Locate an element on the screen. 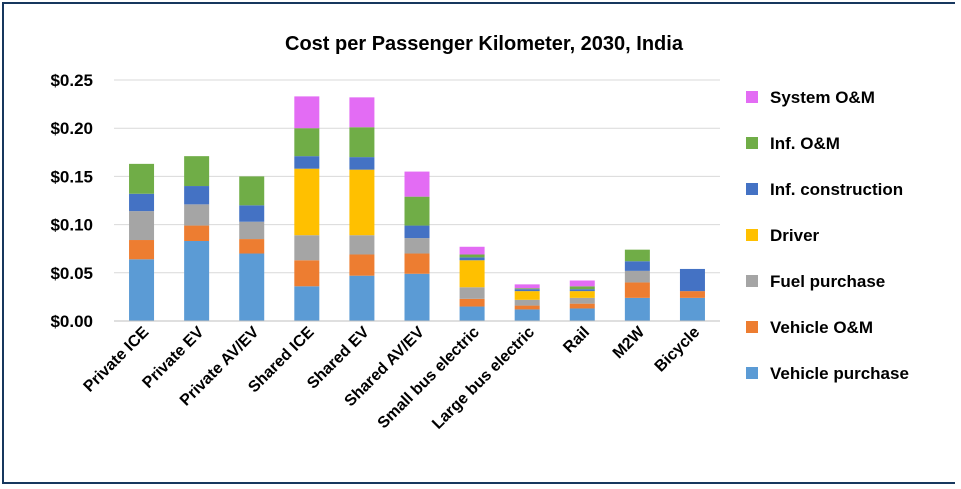 This screenshot has width=961, height=489. legend-label-driver: Driver is located at coordinates (795, 235).